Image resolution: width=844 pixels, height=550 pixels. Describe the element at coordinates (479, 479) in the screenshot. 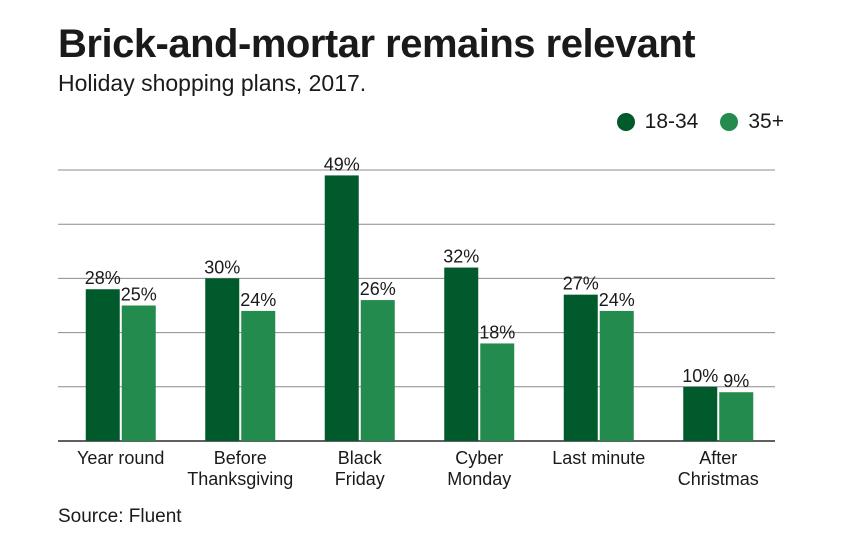

I see `category-label: Monday` at that location.